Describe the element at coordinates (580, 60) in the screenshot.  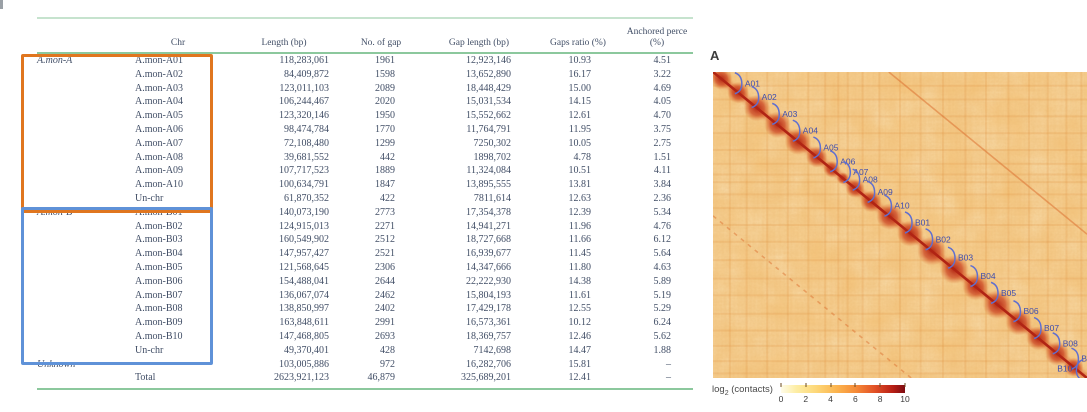
I see `gaps-ratio-cell: 10.93` at that location.